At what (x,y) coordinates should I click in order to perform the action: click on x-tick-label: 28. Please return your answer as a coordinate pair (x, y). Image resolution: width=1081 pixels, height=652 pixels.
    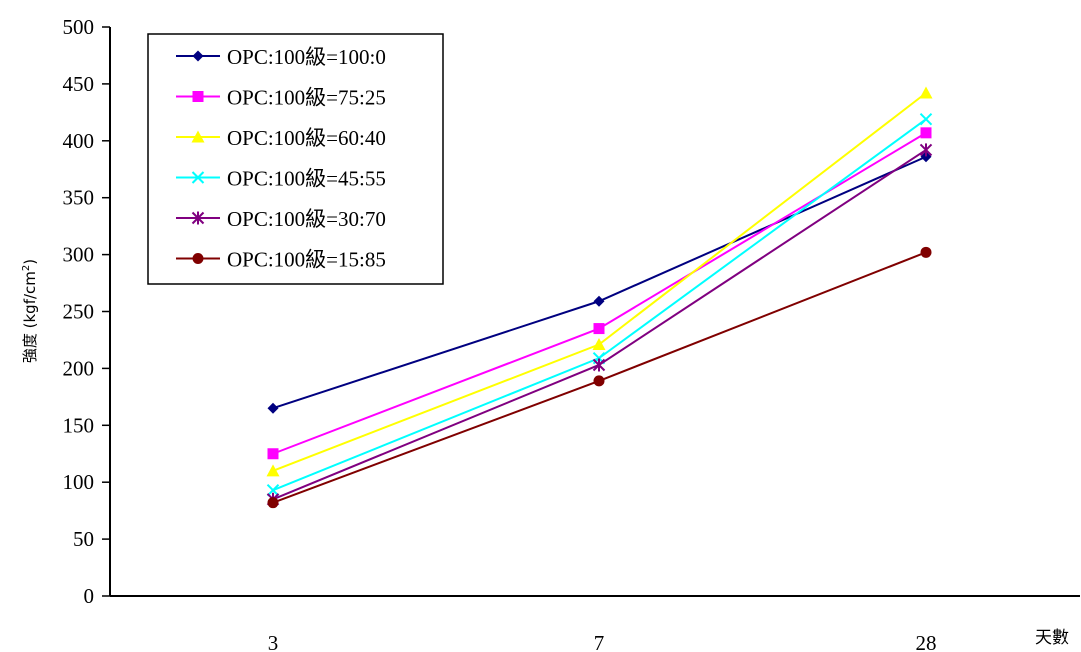
    Looking at the image, I should click on (926, 641).